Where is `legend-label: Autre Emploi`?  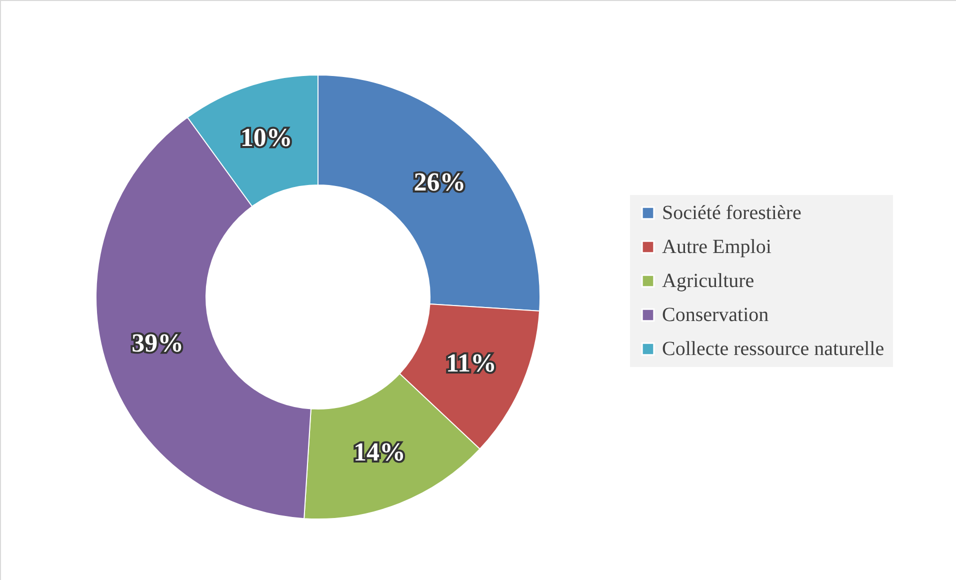
legend-label: Autre Emploi is located at coordinates (717, 247).